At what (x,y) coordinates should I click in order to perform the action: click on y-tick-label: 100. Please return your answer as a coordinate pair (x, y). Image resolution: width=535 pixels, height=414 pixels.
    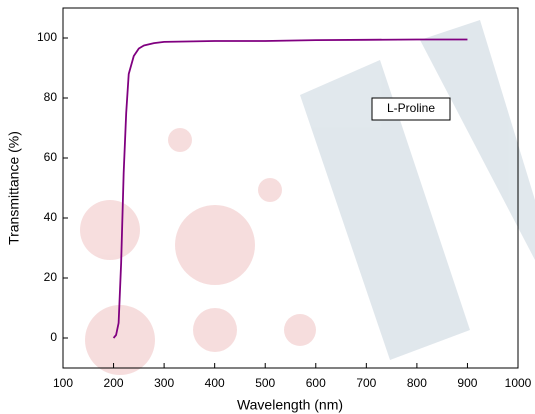
    Looking at the image, I should click on (47, 37).